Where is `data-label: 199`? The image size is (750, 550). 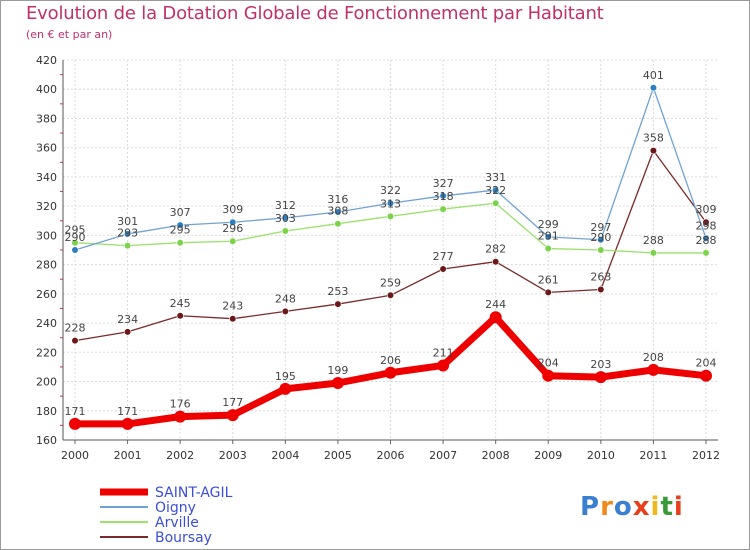 data-label: 199 is located at coordinates (337, 370).